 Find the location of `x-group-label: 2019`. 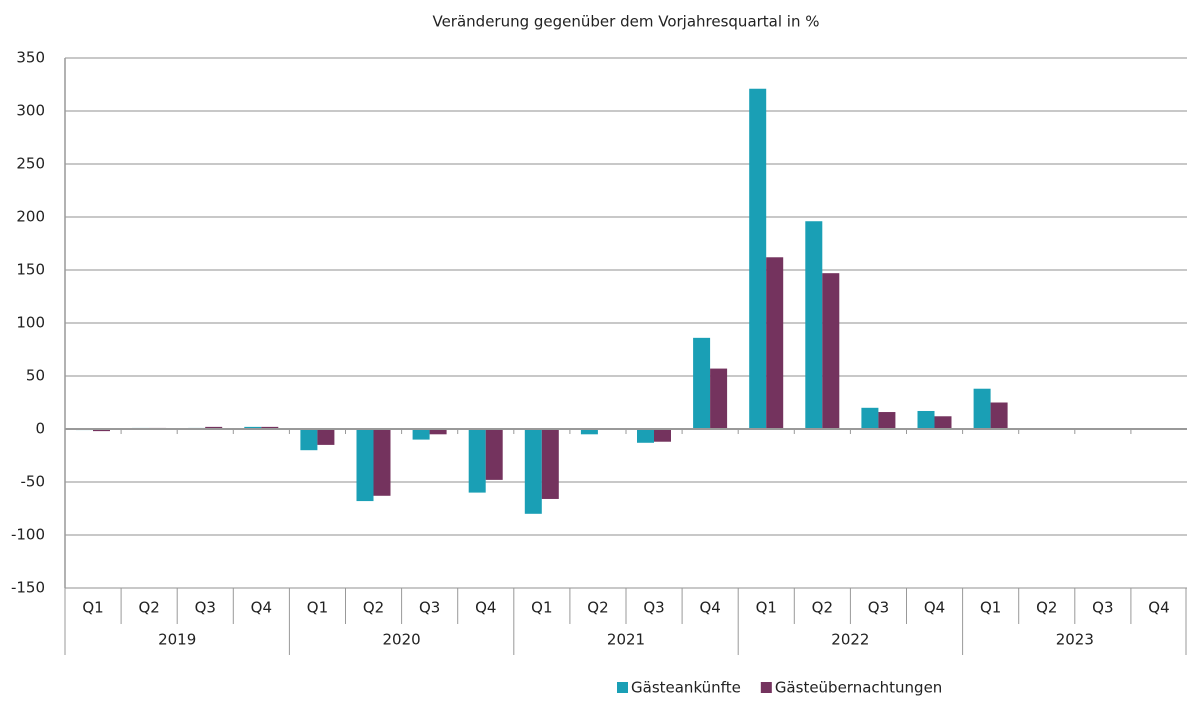

x-group-label: 2019 is located at coordinates (177, 640).